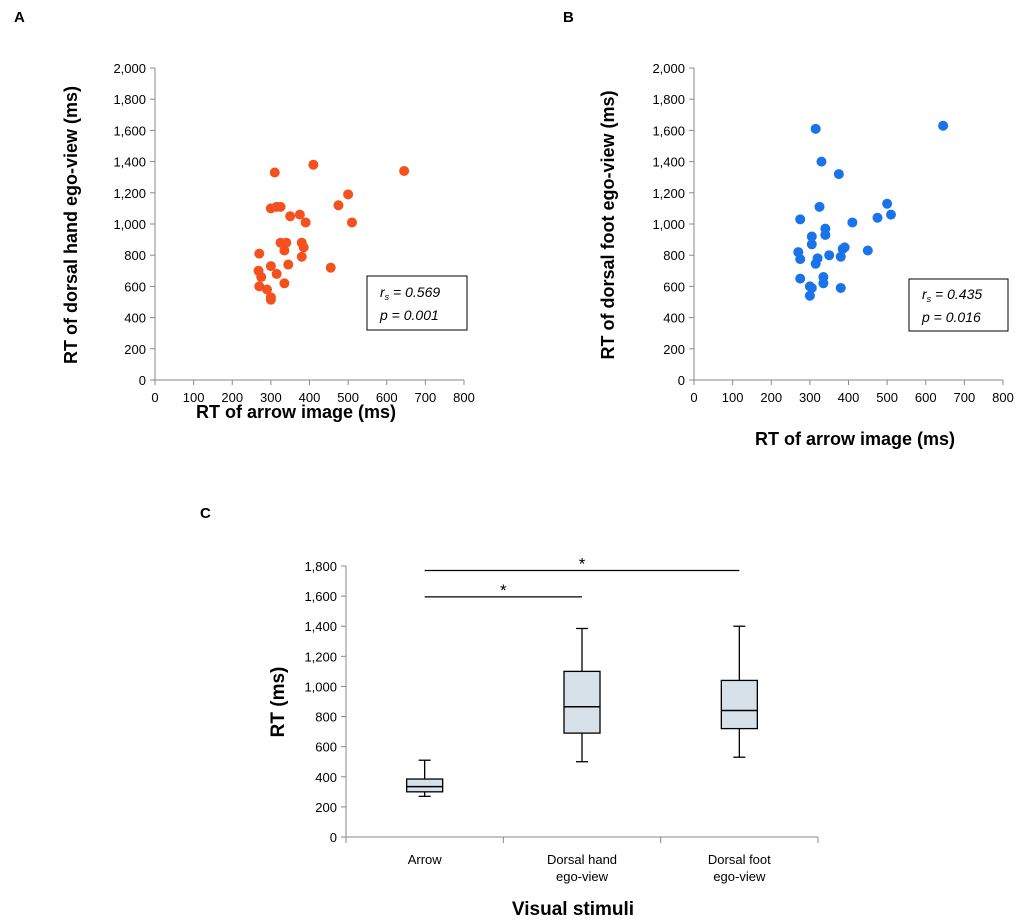 This screenshot has height=924, width=1021. Describe the element at coordinates (129, 193) in the screenshot. I see `y-tick-label-hand: 1,200` at that location.